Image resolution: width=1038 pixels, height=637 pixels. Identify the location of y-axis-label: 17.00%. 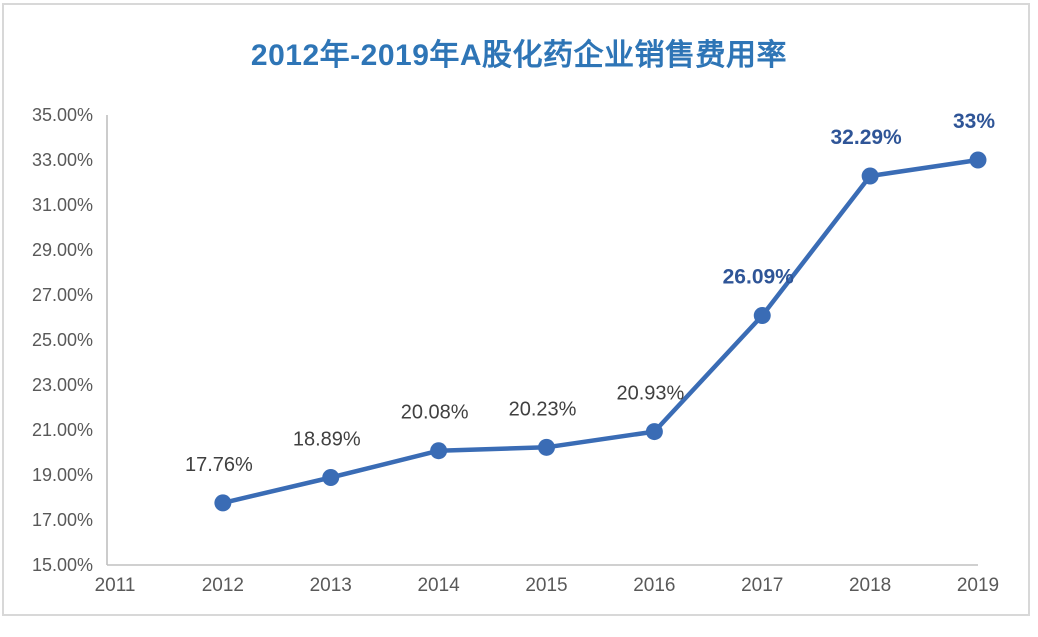
(62, 520).